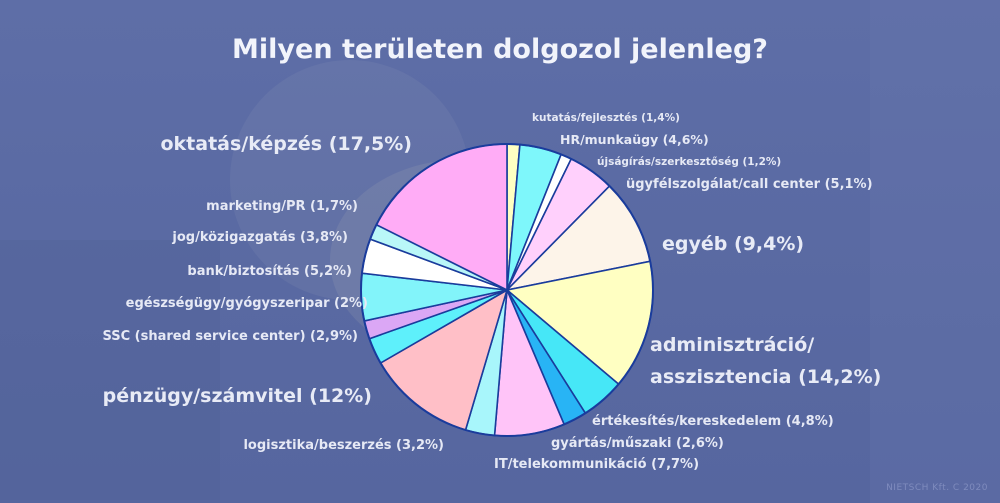 The image size is (1000, 503). I want to click on slice-label: jog/közigazgatás (3,8%), so click(259, 237).